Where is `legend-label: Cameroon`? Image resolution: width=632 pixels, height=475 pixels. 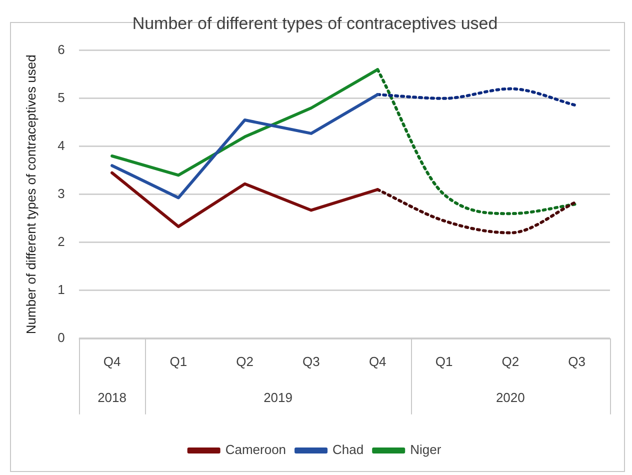 legend-label: Cameroon is located at coordinates (255, 450).